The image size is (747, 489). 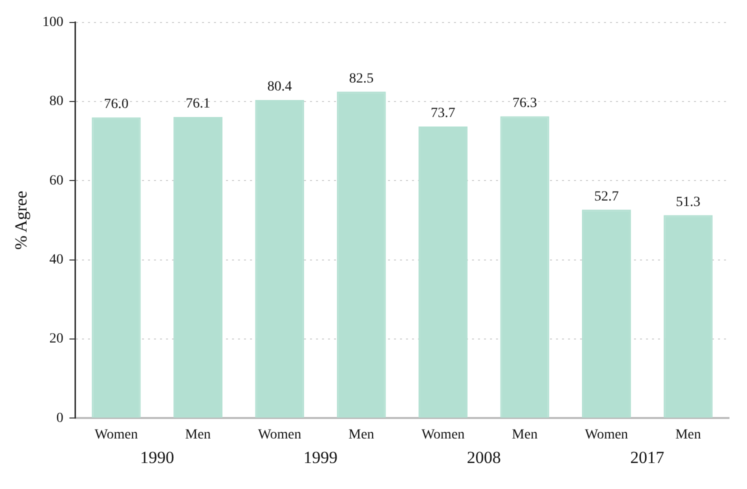 What do you see at coordinates (21, 220) in the screenshot?
I see `y-axis-title: % Agree` at bounding box center [21, 220].